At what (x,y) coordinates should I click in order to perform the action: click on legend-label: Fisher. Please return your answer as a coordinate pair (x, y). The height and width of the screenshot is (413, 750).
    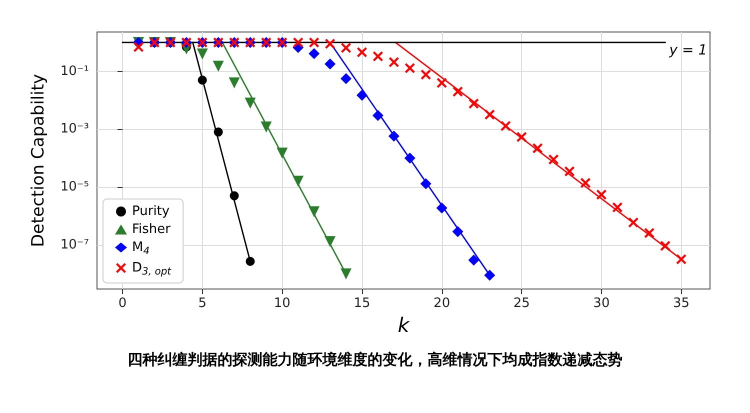
    Looking at the image, I should click on (152, 229).